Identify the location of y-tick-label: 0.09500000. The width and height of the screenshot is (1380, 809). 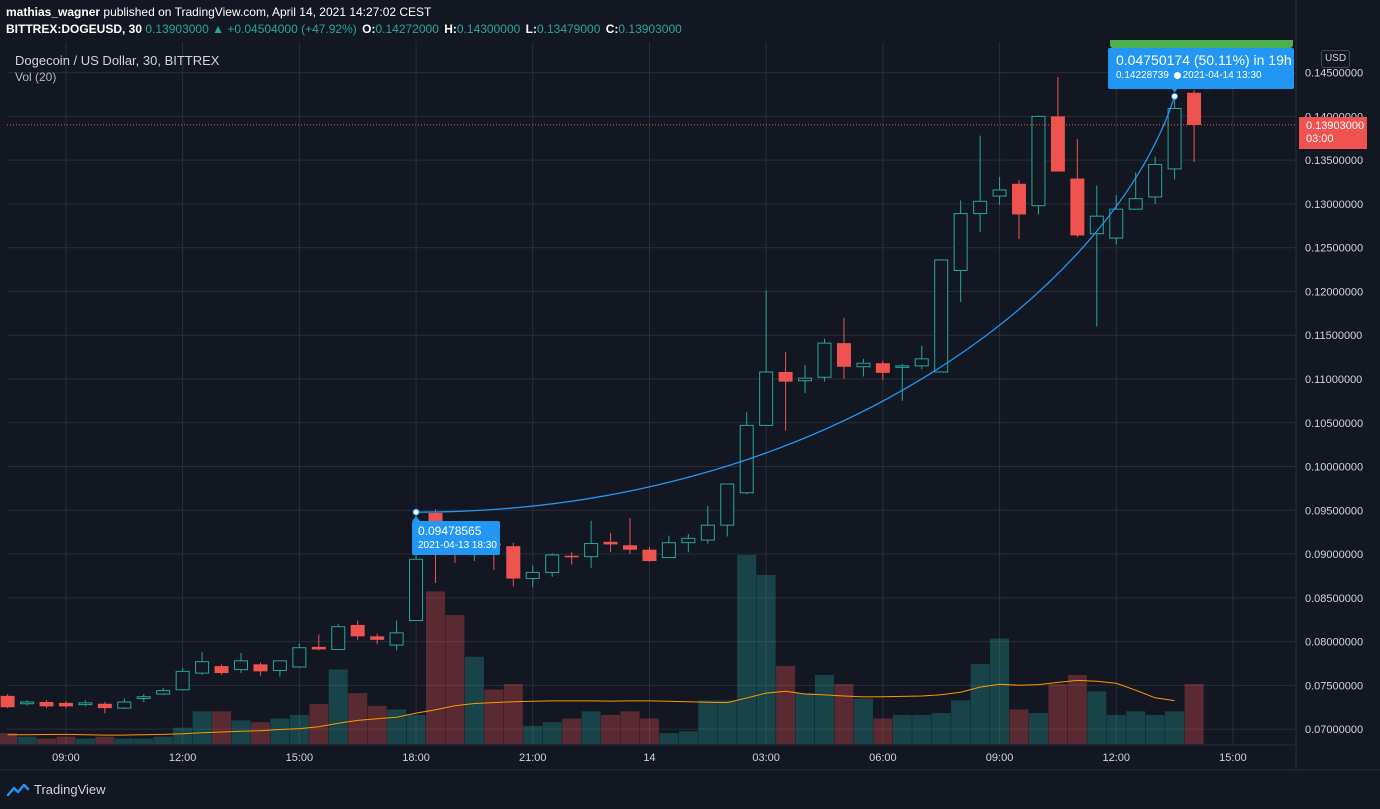
(1334, 511).